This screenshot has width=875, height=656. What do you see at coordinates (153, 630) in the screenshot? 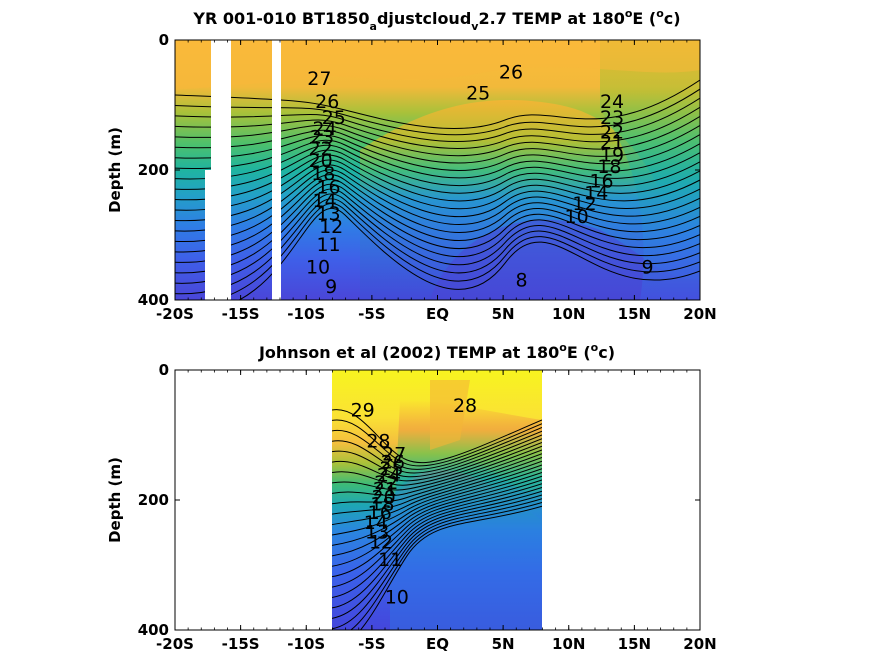
I see `bottom-ytick-label: 400` at bounding box center [153, 630].